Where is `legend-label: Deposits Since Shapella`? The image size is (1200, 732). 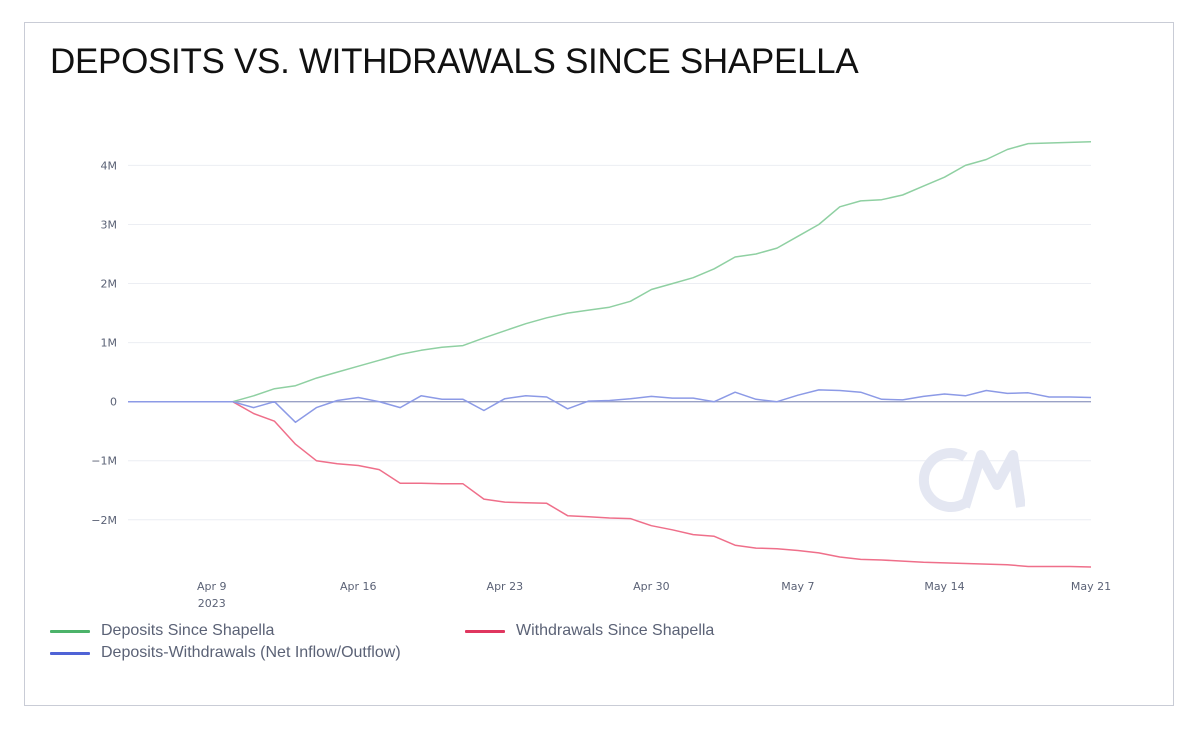 legend-label: Deposits Since Shapella is located at coordinates (188, 630).